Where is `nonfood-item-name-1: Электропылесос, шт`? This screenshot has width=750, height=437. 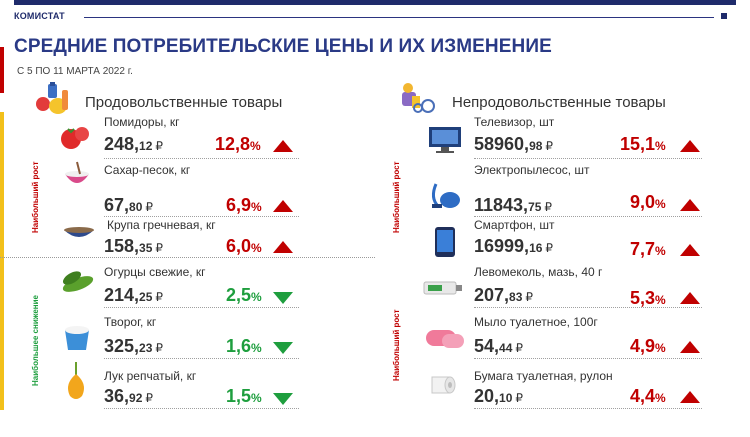 nonfood-item-name-1: Электропылесос, шт is located at coordinates (532, 170).